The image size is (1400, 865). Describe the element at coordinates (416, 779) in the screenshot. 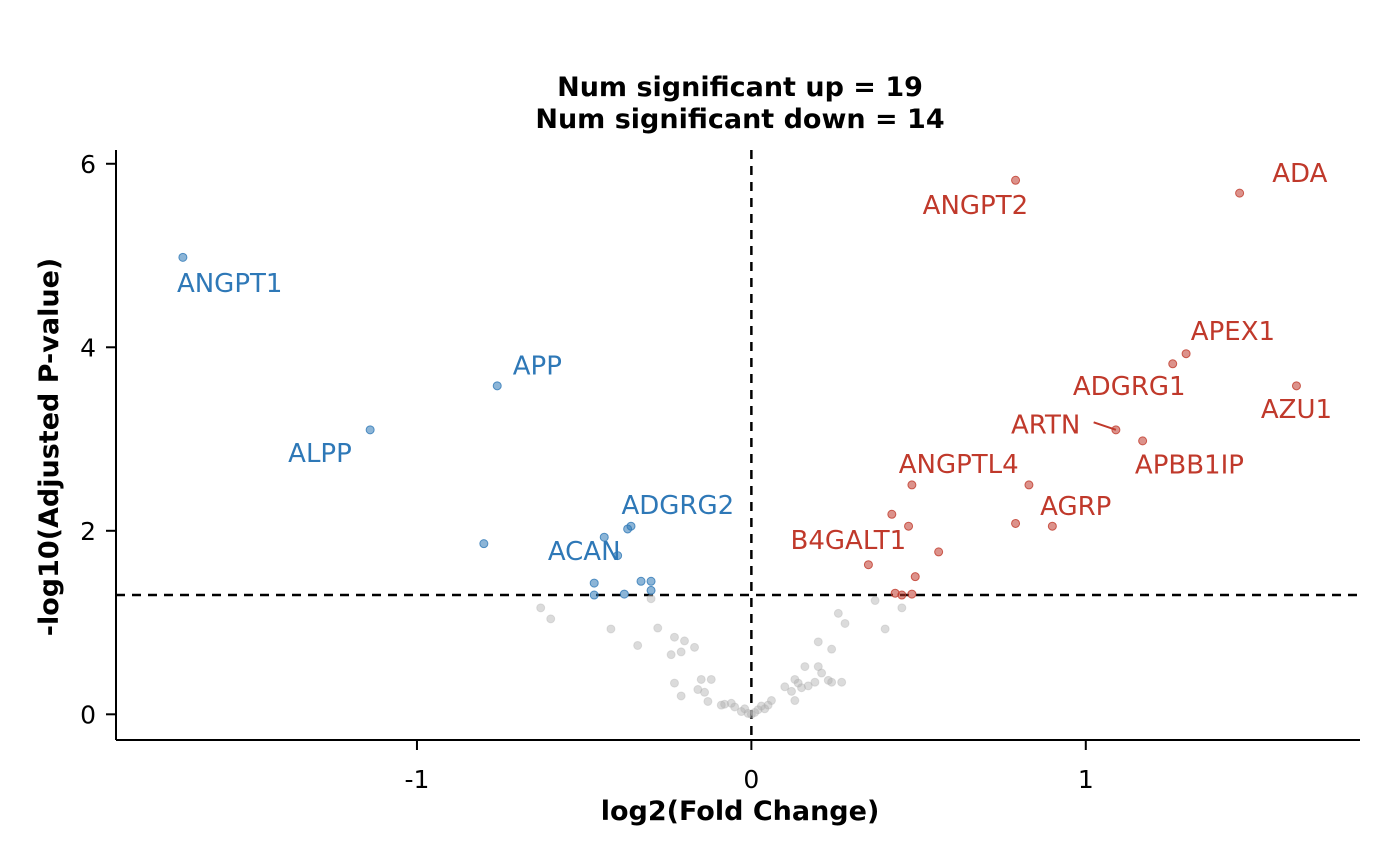

I see `x-tick-label: -1` at that location.